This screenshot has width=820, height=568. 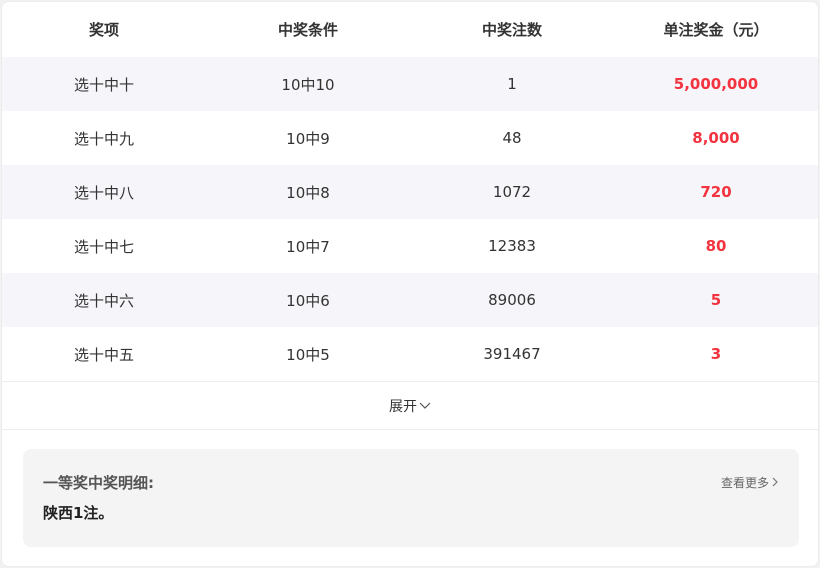 I want to click on expand-button: 展开, so click(x=410, y=405).